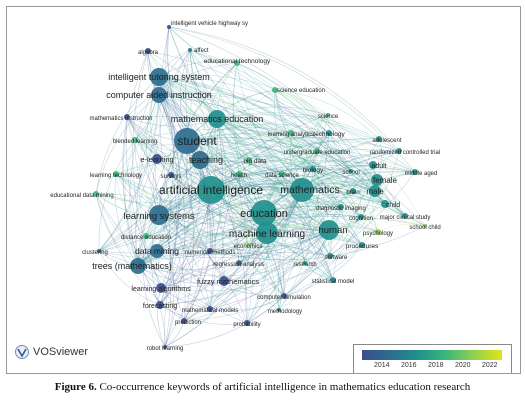 The height and width of the screenshot is (404, 525). I want to click on label-brain: brain, so click(352, 193).